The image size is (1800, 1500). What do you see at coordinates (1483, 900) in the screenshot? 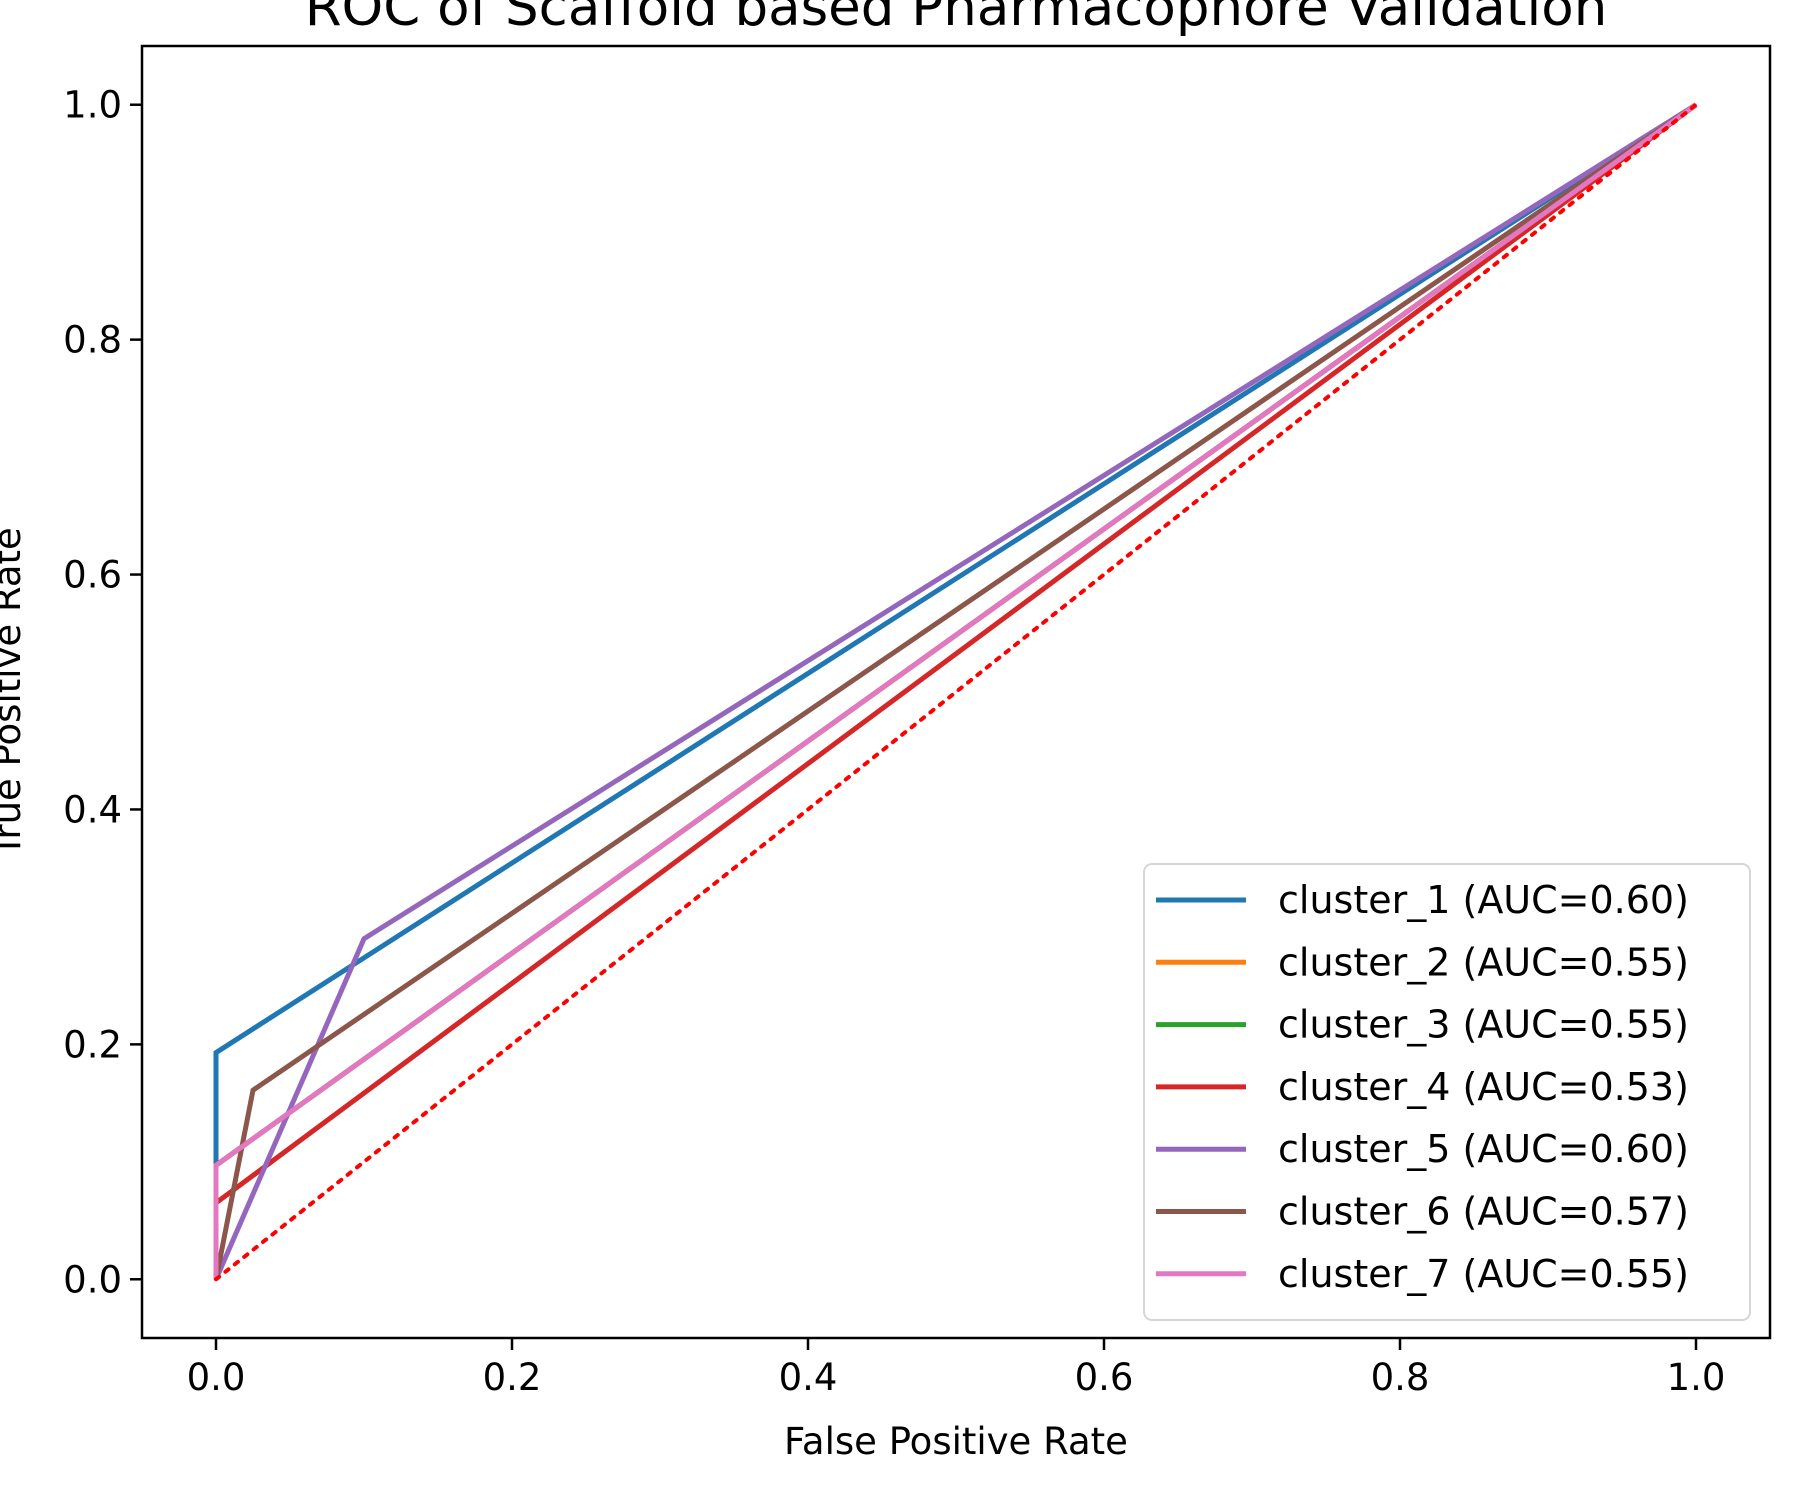
I see `legend-label-cluster-1: cluster_1 (AUC=0.60)` at bounding box center [1483, 900].